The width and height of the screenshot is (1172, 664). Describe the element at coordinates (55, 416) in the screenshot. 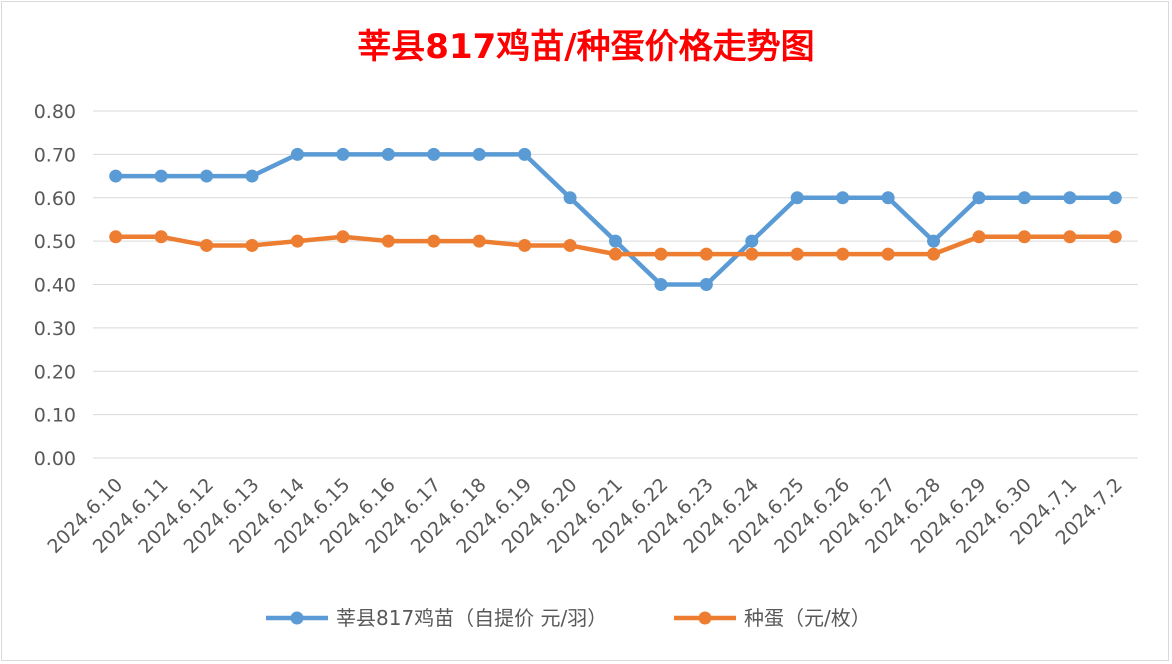

I see `y-tick-label: 0.10` at that location.